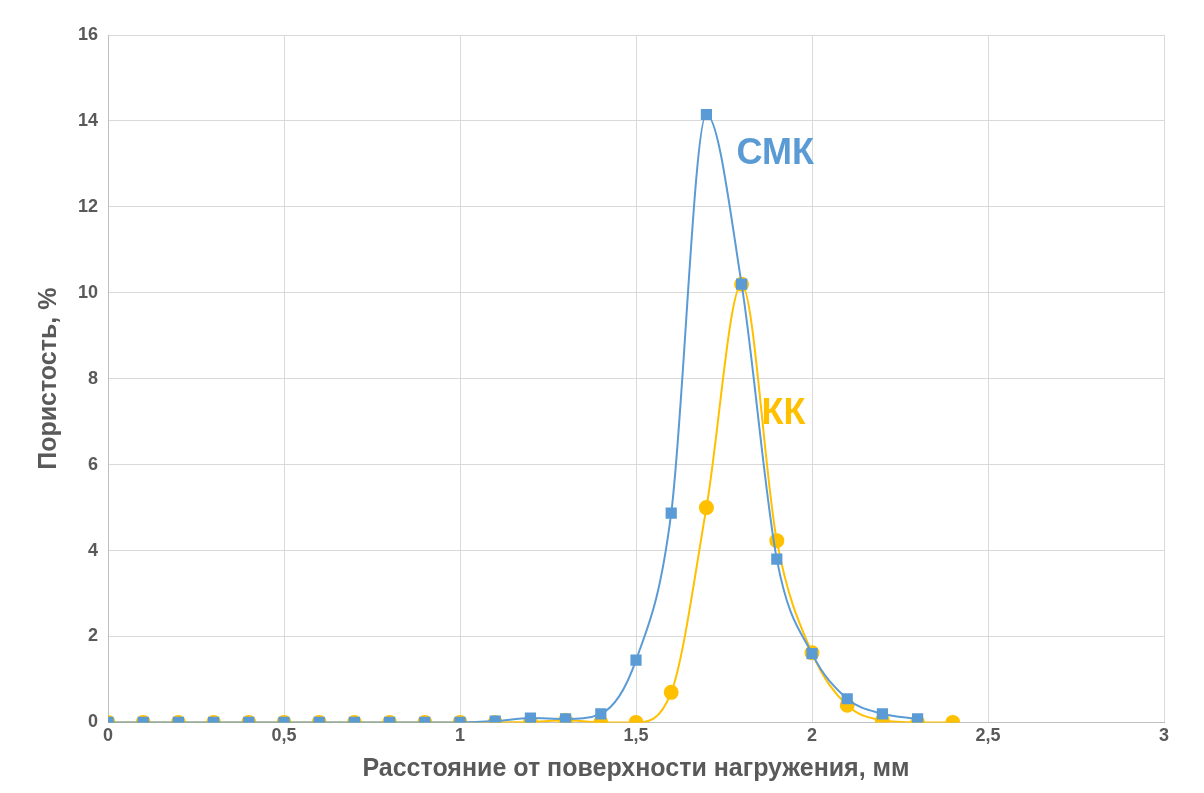 The image size is (1204, 793). What do you see at coordinates (812, 735) in the screenshot?
I see `x-tick-label: 2` at bounding box center [812, 735].